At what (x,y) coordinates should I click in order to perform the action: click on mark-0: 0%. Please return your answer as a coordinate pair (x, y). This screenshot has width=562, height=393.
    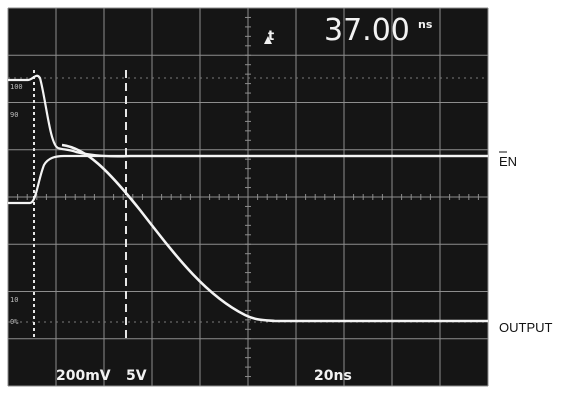
    Looking at the image, I should click on (14, 322).